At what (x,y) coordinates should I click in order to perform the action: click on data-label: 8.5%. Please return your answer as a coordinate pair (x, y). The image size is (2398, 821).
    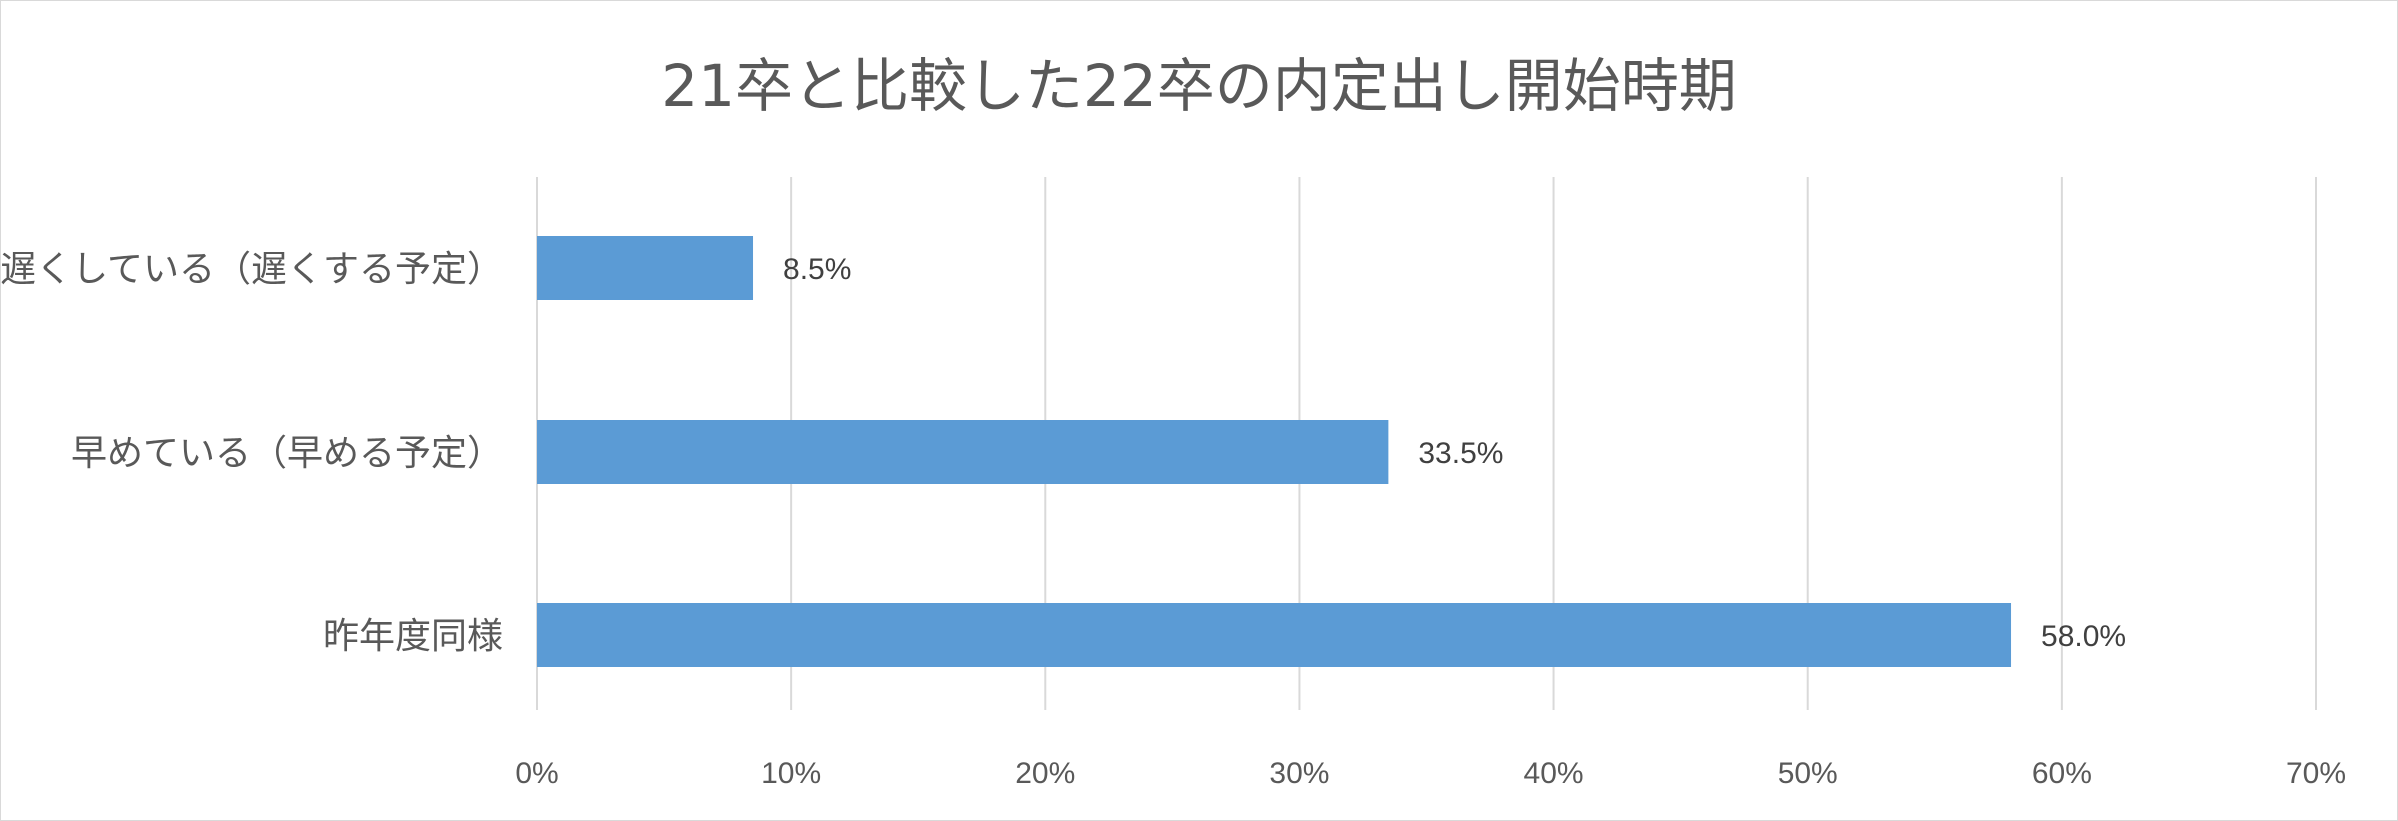
    Looking at the image, I should click on (817, 269).